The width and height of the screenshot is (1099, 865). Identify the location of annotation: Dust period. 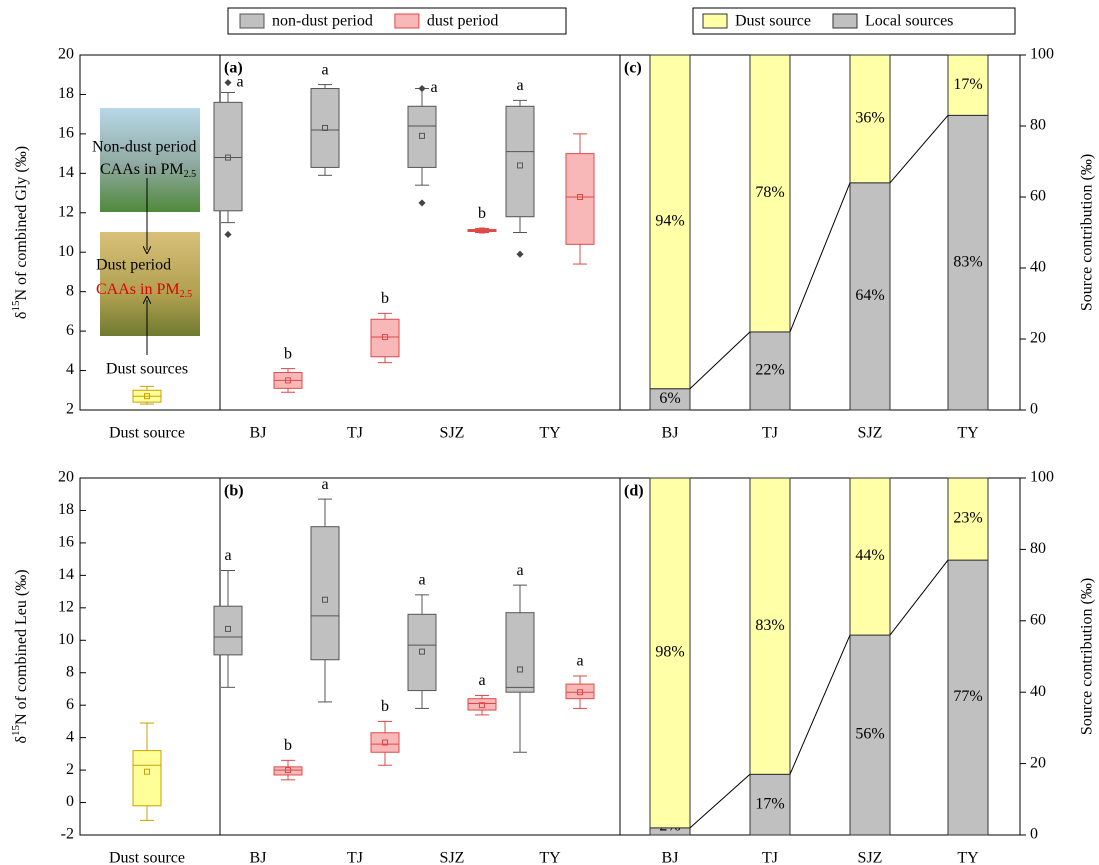
(133, 265).